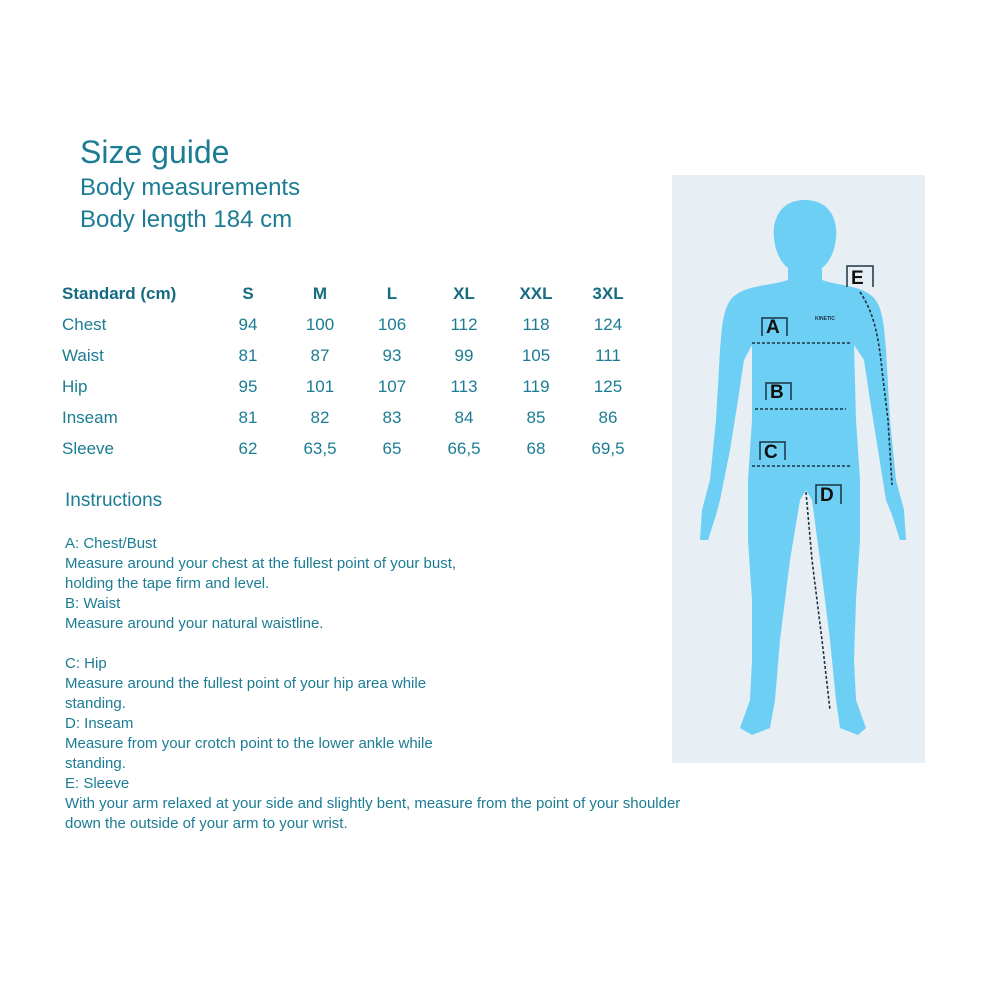  I want to click on row-label: Sleeve, so click(88, 448).